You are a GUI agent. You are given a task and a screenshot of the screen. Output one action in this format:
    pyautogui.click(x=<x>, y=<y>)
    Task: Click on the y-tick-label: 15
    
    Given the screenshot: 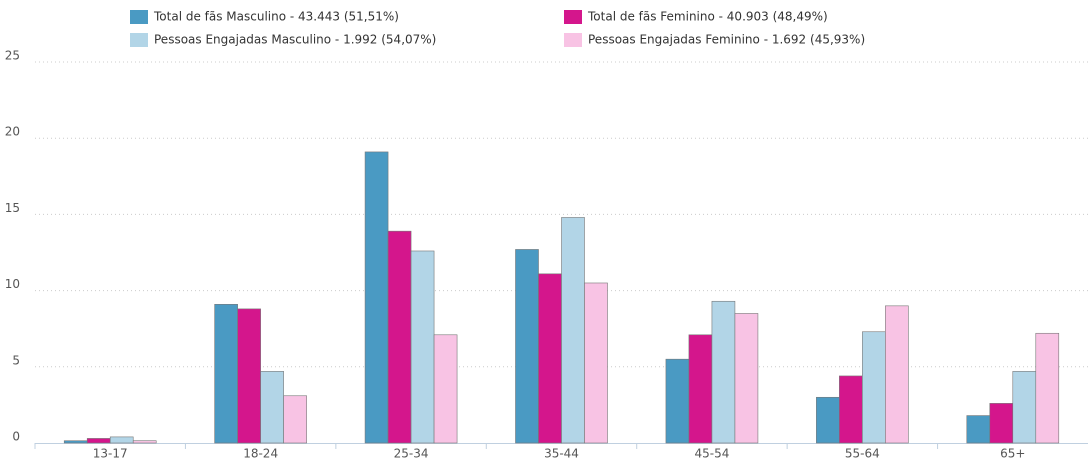 What is the action you would take?
    pyautogui.click(x=12, y=208)
    